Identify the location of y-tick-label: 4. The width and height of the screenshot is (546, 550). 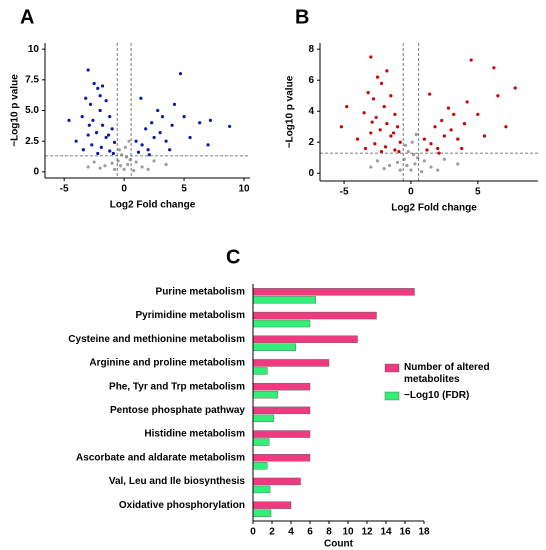
(311, 111).